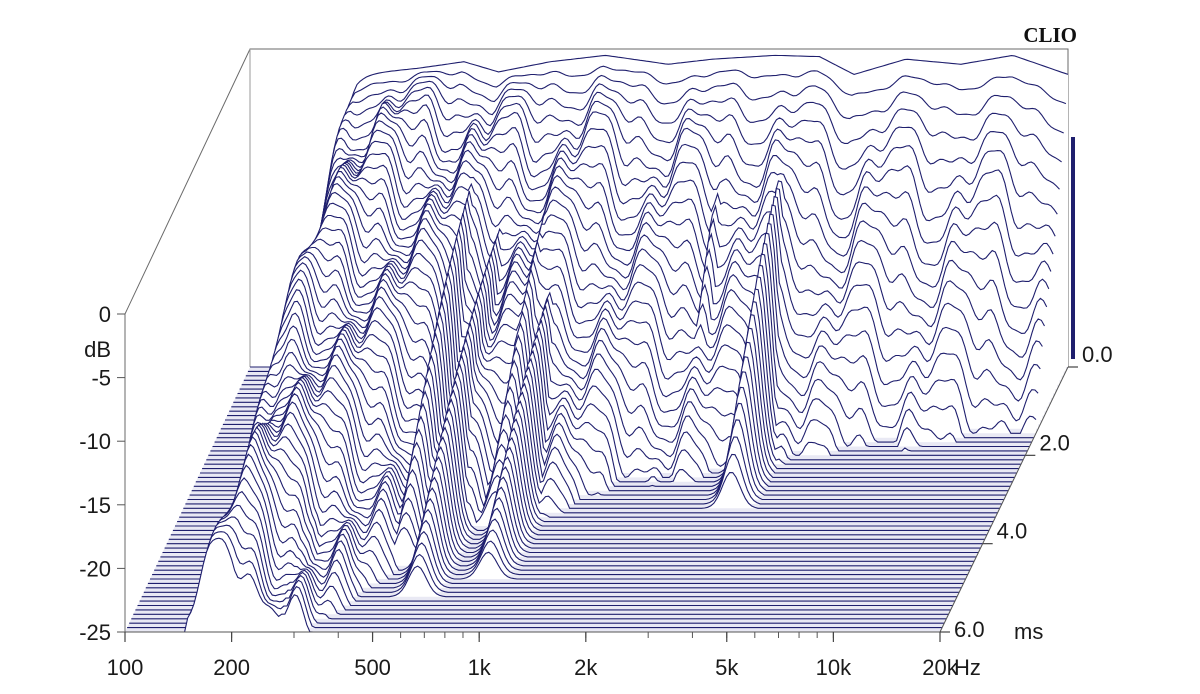 The image size is (1200, 694). What do you see at coordinates (1012, 531) in the screenshot?
I see `time-tick-label-2: 4.0` at bounding box center [1012, 531].